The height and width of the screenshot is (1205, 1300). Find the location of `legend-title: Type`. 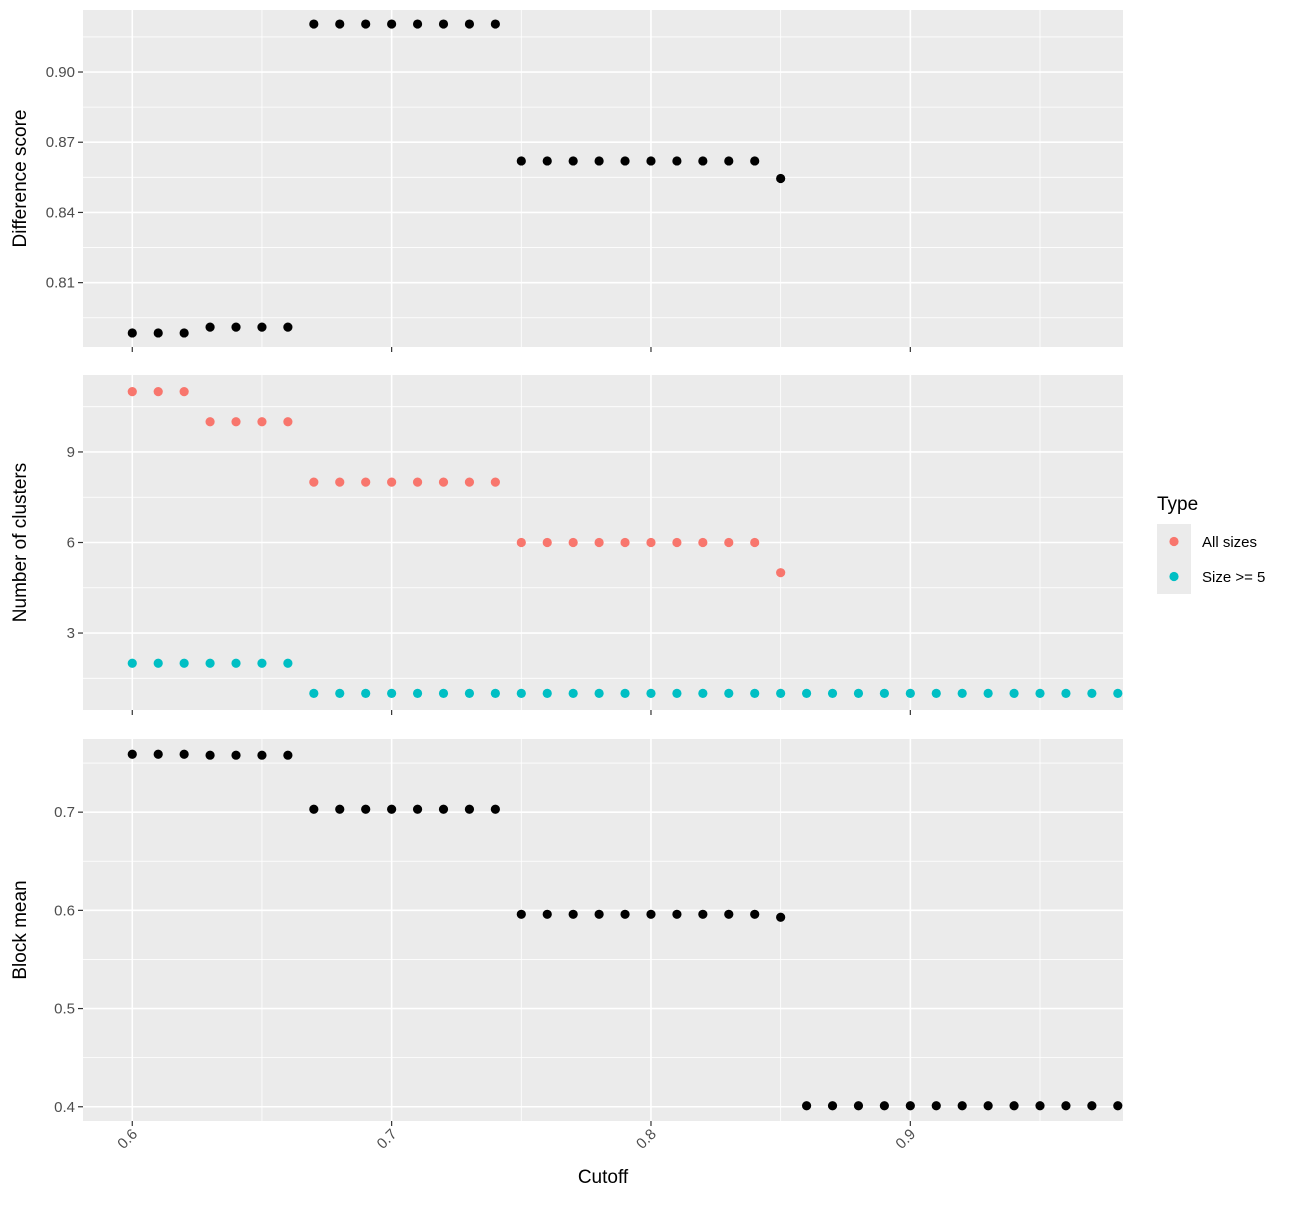

legend-title: Type is located at coordinates (1177, 504).